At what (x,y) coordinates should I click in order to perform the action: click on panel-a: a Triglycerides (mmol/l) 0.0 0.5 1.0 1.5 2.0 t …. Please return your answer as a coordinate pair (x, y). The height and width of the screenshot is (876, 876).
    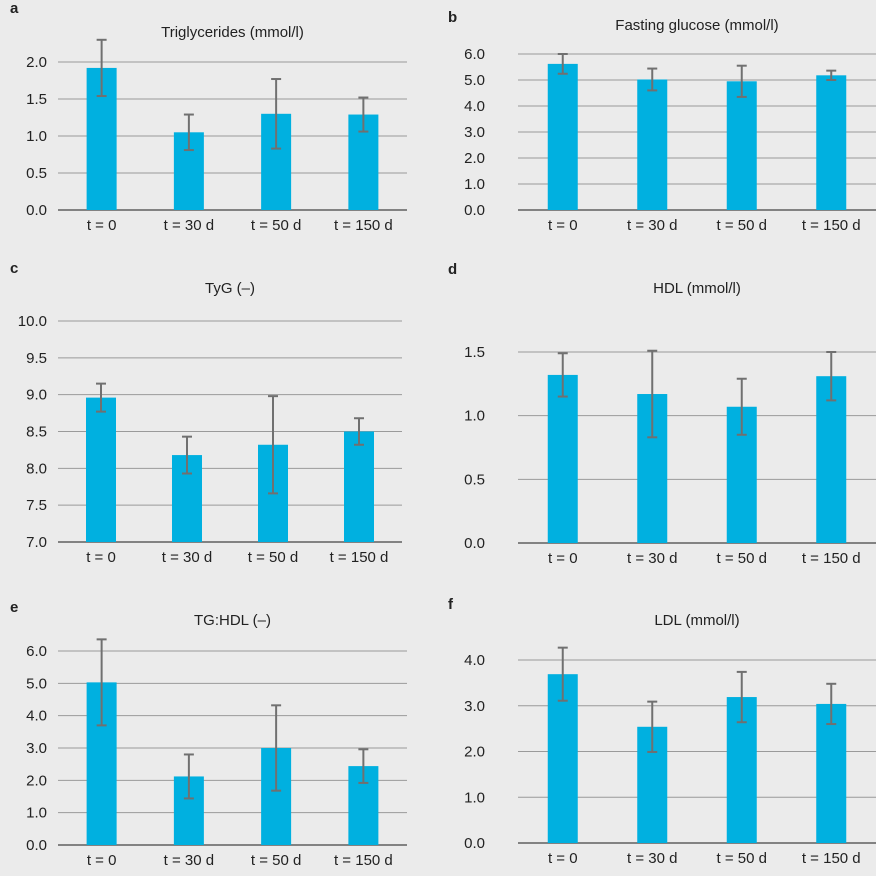
    Looking at the image, I should click on (208, 117).